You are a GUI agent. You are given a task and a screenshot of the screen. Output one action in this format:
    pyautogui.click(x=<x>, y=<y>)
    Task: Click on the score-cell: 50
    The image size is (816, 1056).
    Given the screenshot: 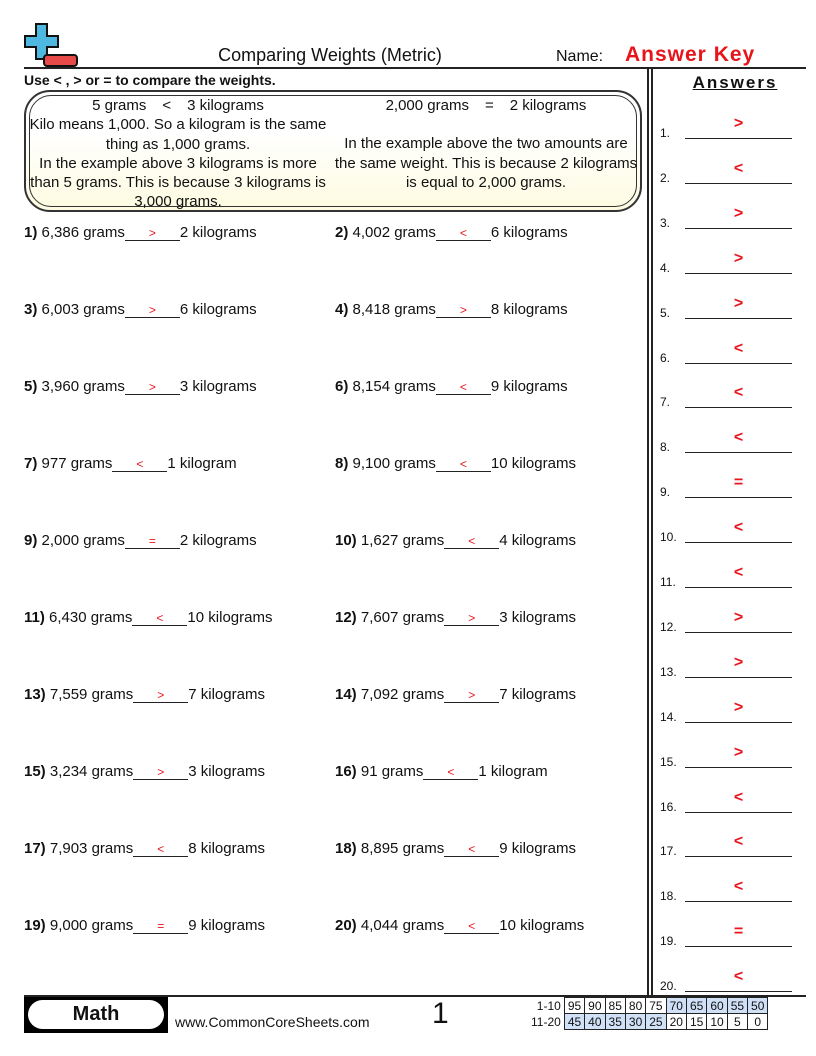 What is the action you would take?
    pyautogui.click(x=758, y=1005)
    